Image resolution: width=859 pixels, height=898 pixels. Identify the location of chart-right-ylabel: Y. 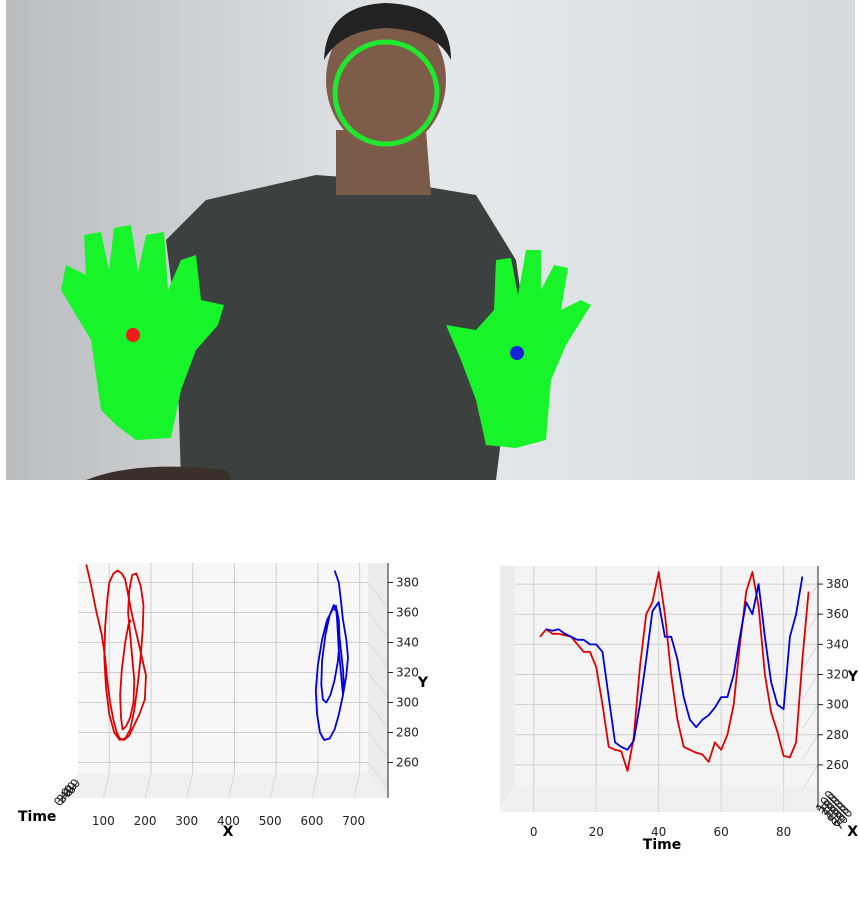
(853, 677).